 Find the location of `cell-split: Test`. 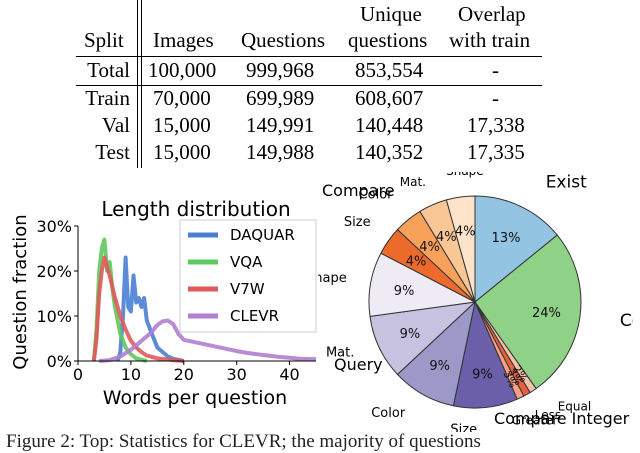

cell-split: Test is located at coordinates (112, 152).